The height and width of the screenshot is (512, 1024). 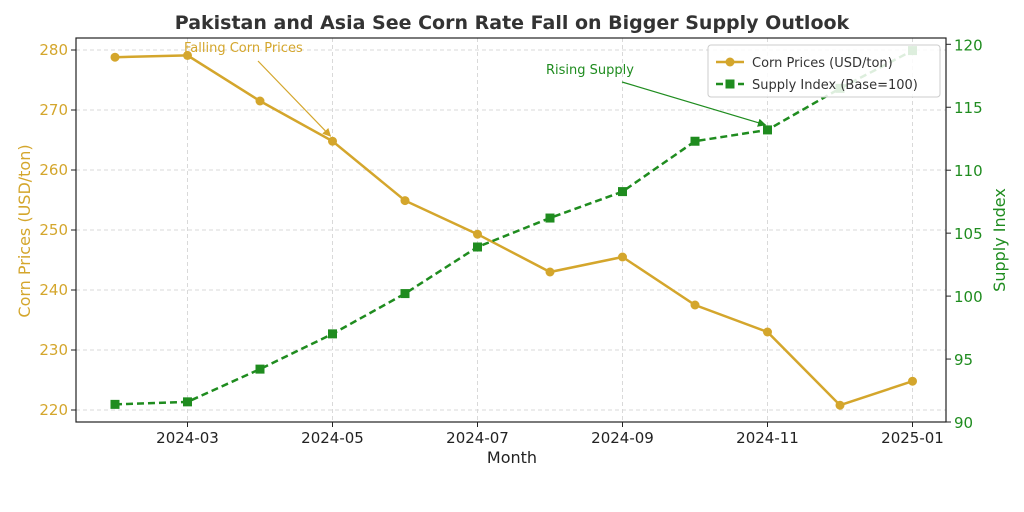 I want to click on x-tick-label: 2025-01, so click(x=912, y=438).